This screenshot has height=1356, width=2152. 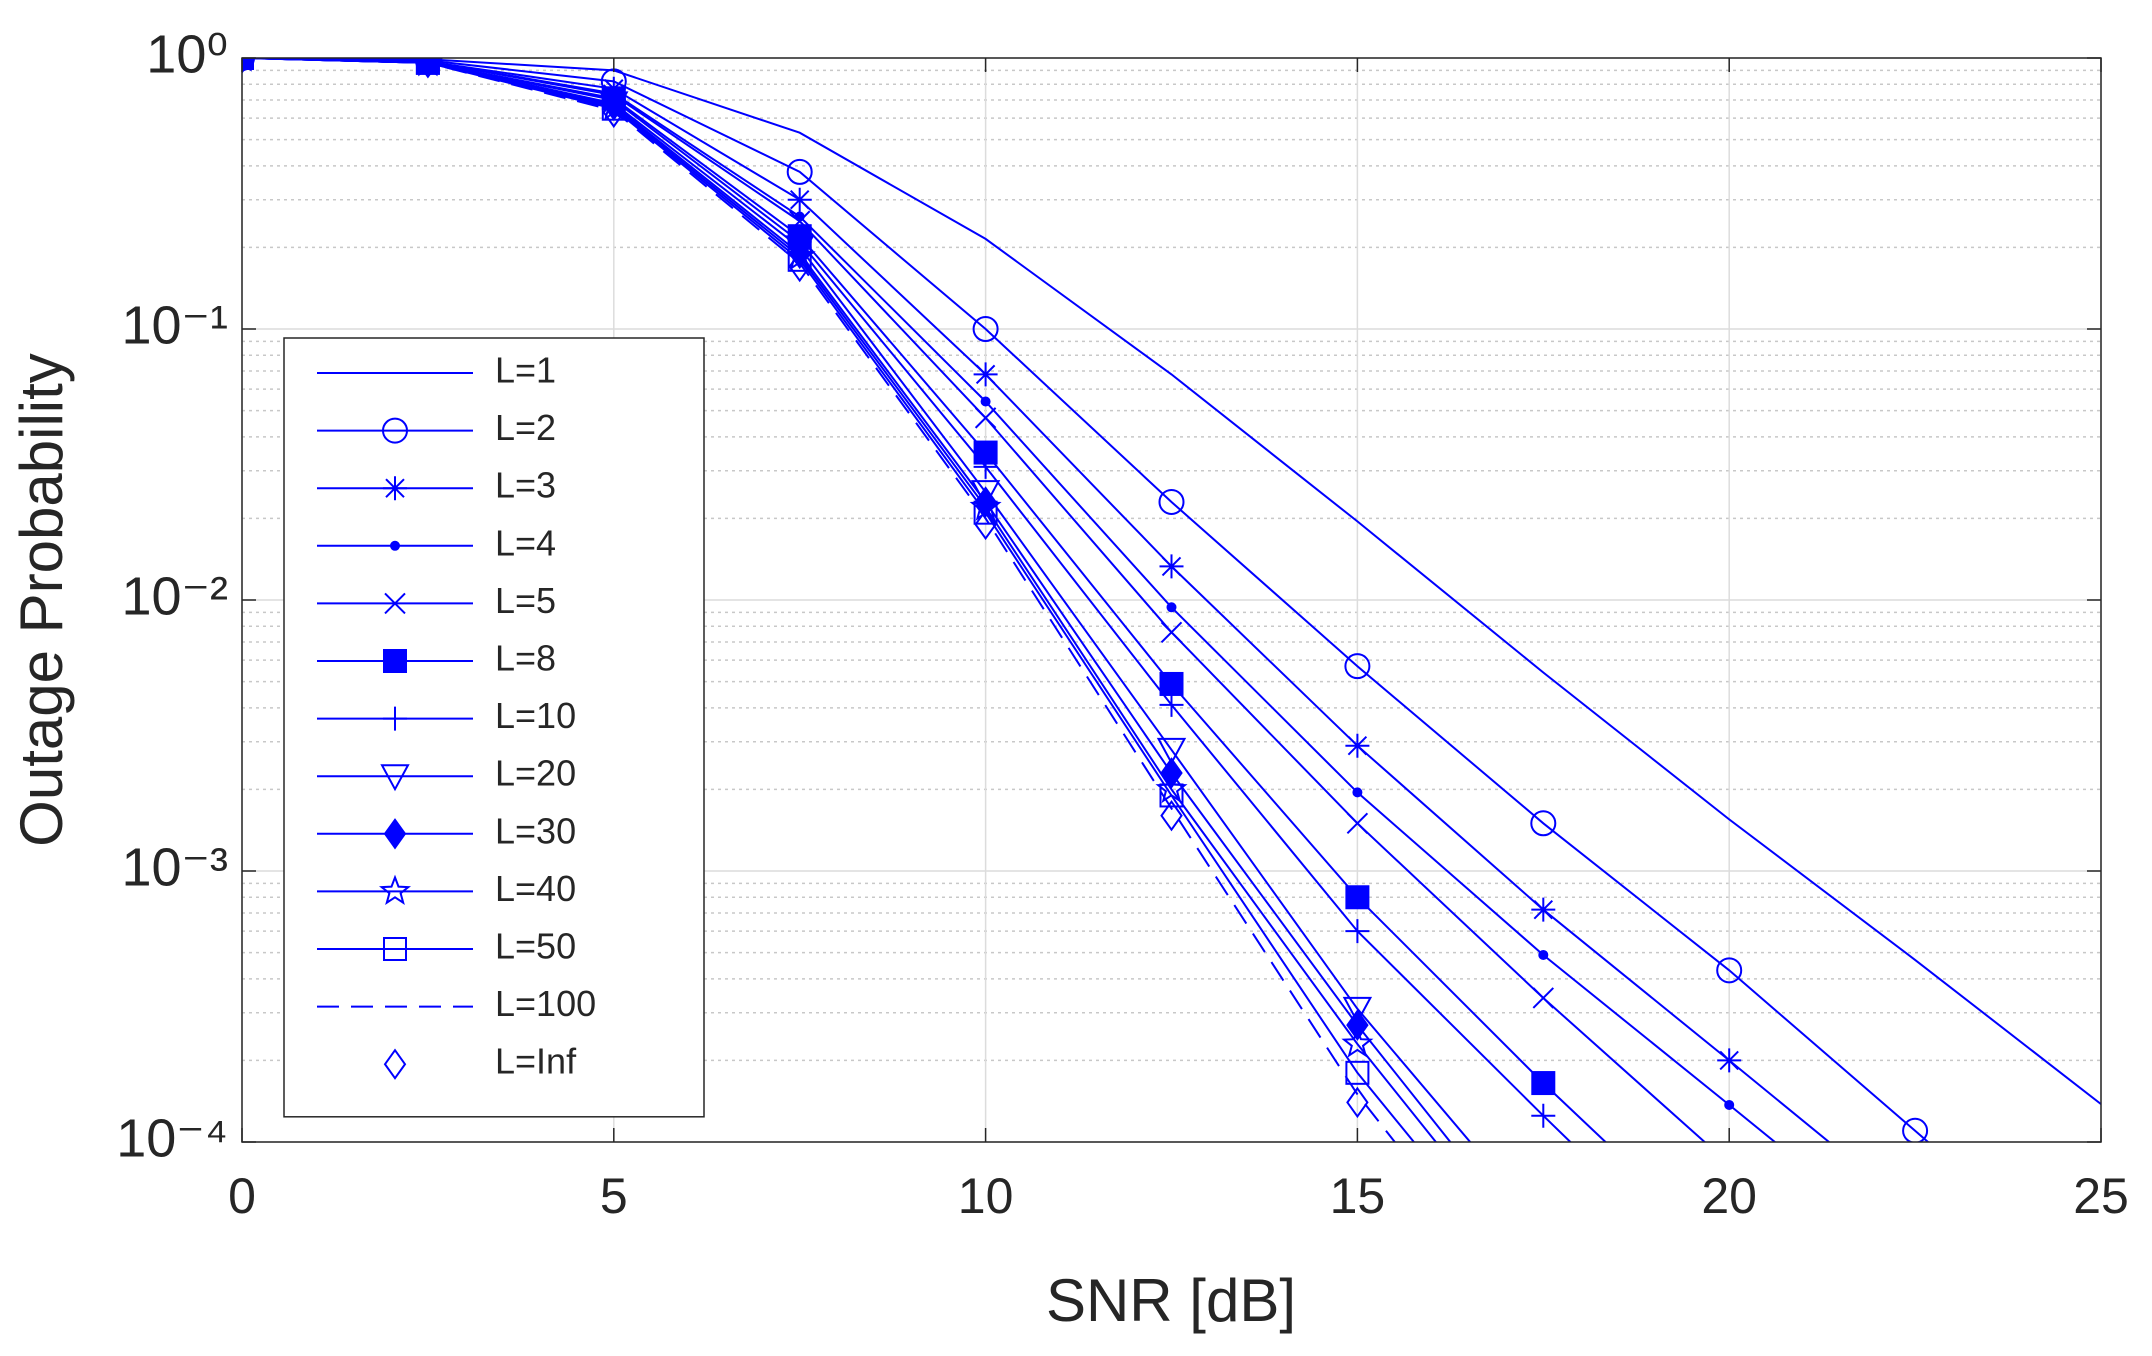 What do you see at coordinates (535, 888) in the screenshot?
I see `legend-label: L=40` at bounding box center [535, 888].